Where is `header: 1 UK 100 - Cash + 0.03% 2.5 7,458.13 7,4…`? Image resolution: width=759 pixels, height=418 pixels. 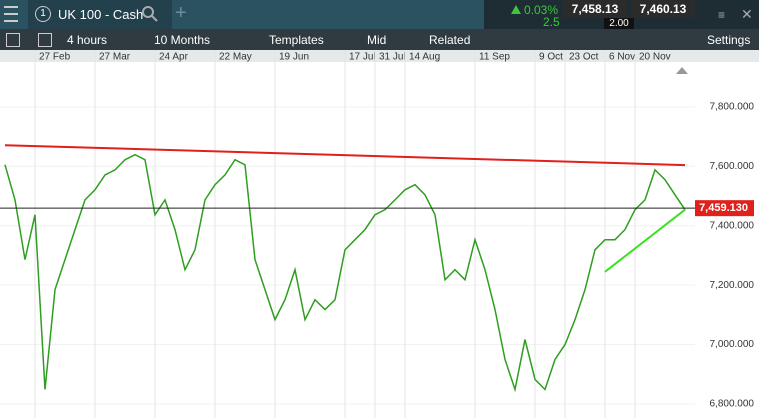 header: 1 UK 100 - Cash + 0.03% 2.5 7,458.13 7,4… is located at coordinates (379, 14).